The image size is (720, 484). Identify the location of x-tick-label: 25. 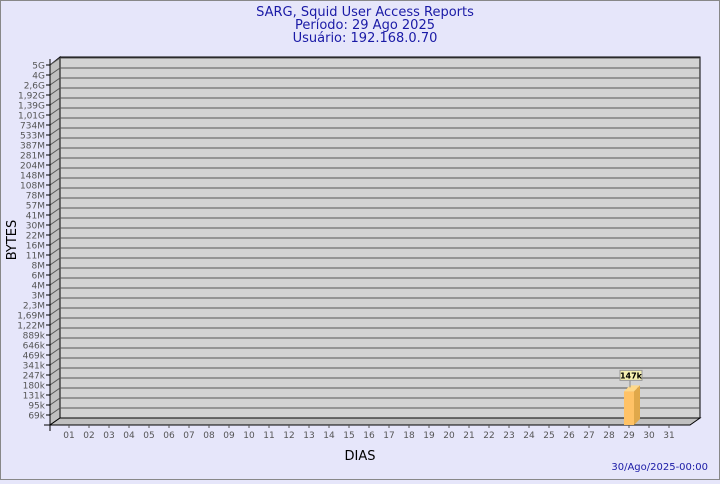
(548, 436).